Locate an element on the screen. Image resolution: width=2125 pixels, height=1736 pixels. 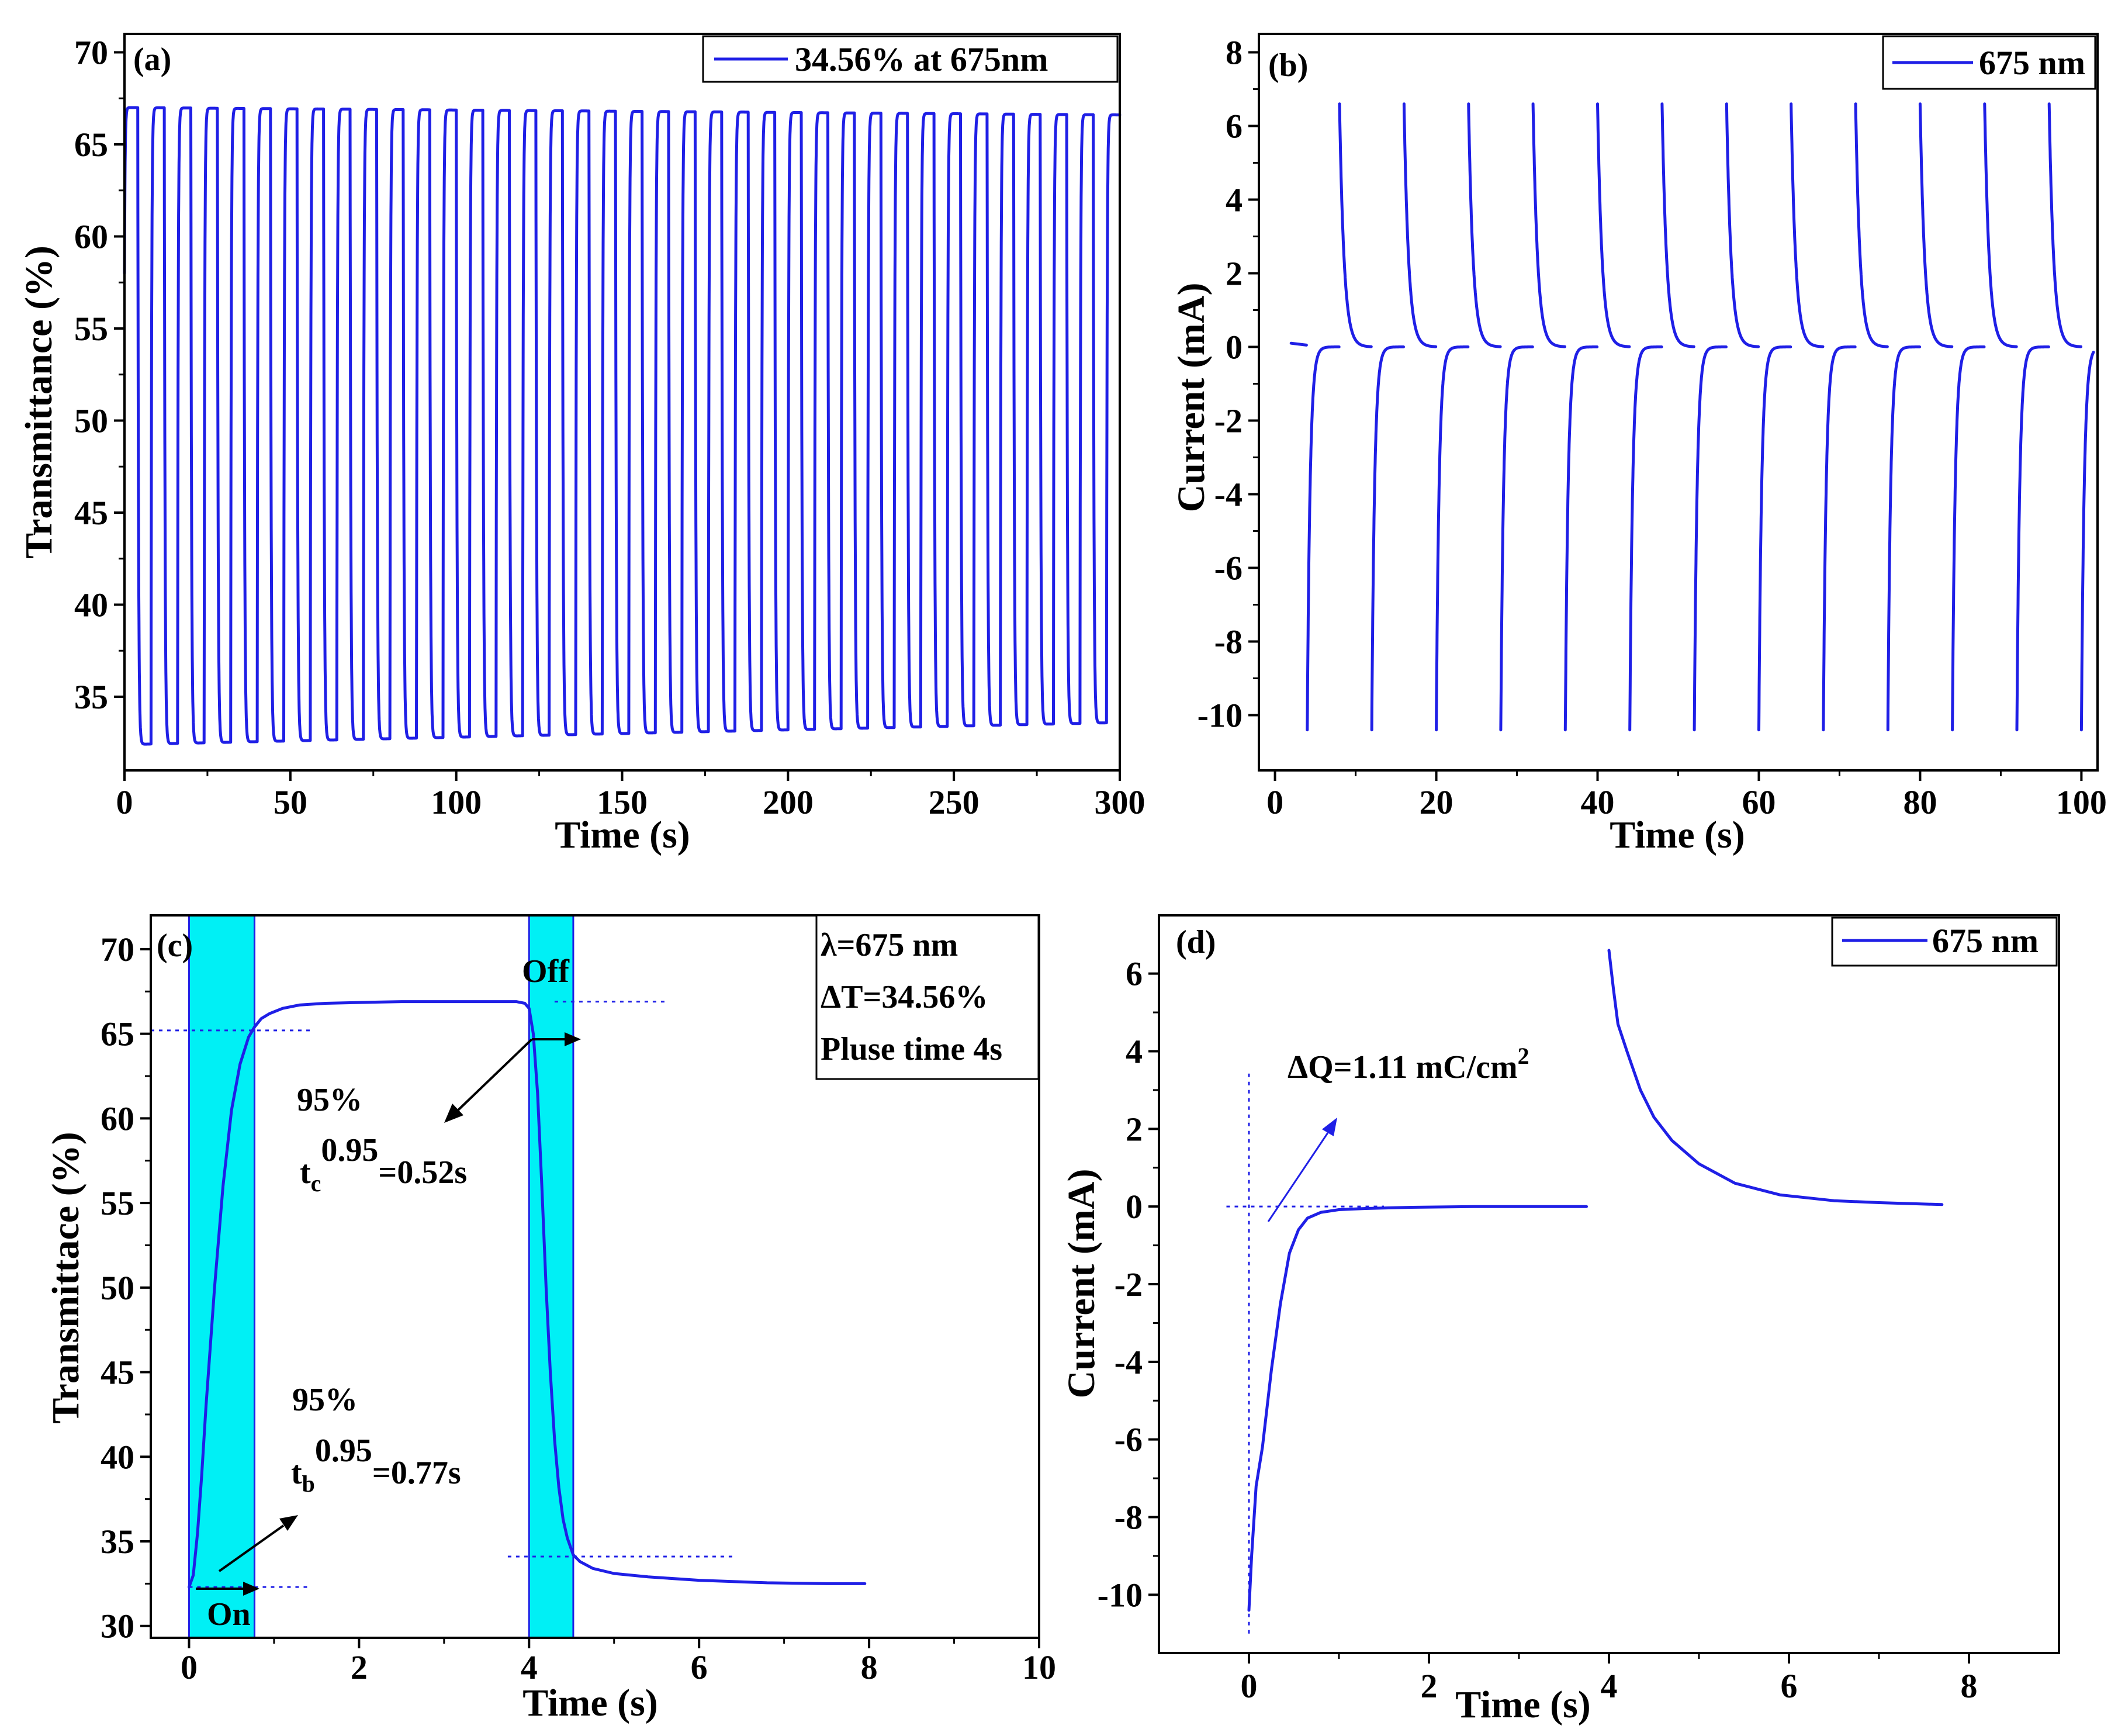
coloring-time-sup: 0.95 is located at coordinates (349, 1150).